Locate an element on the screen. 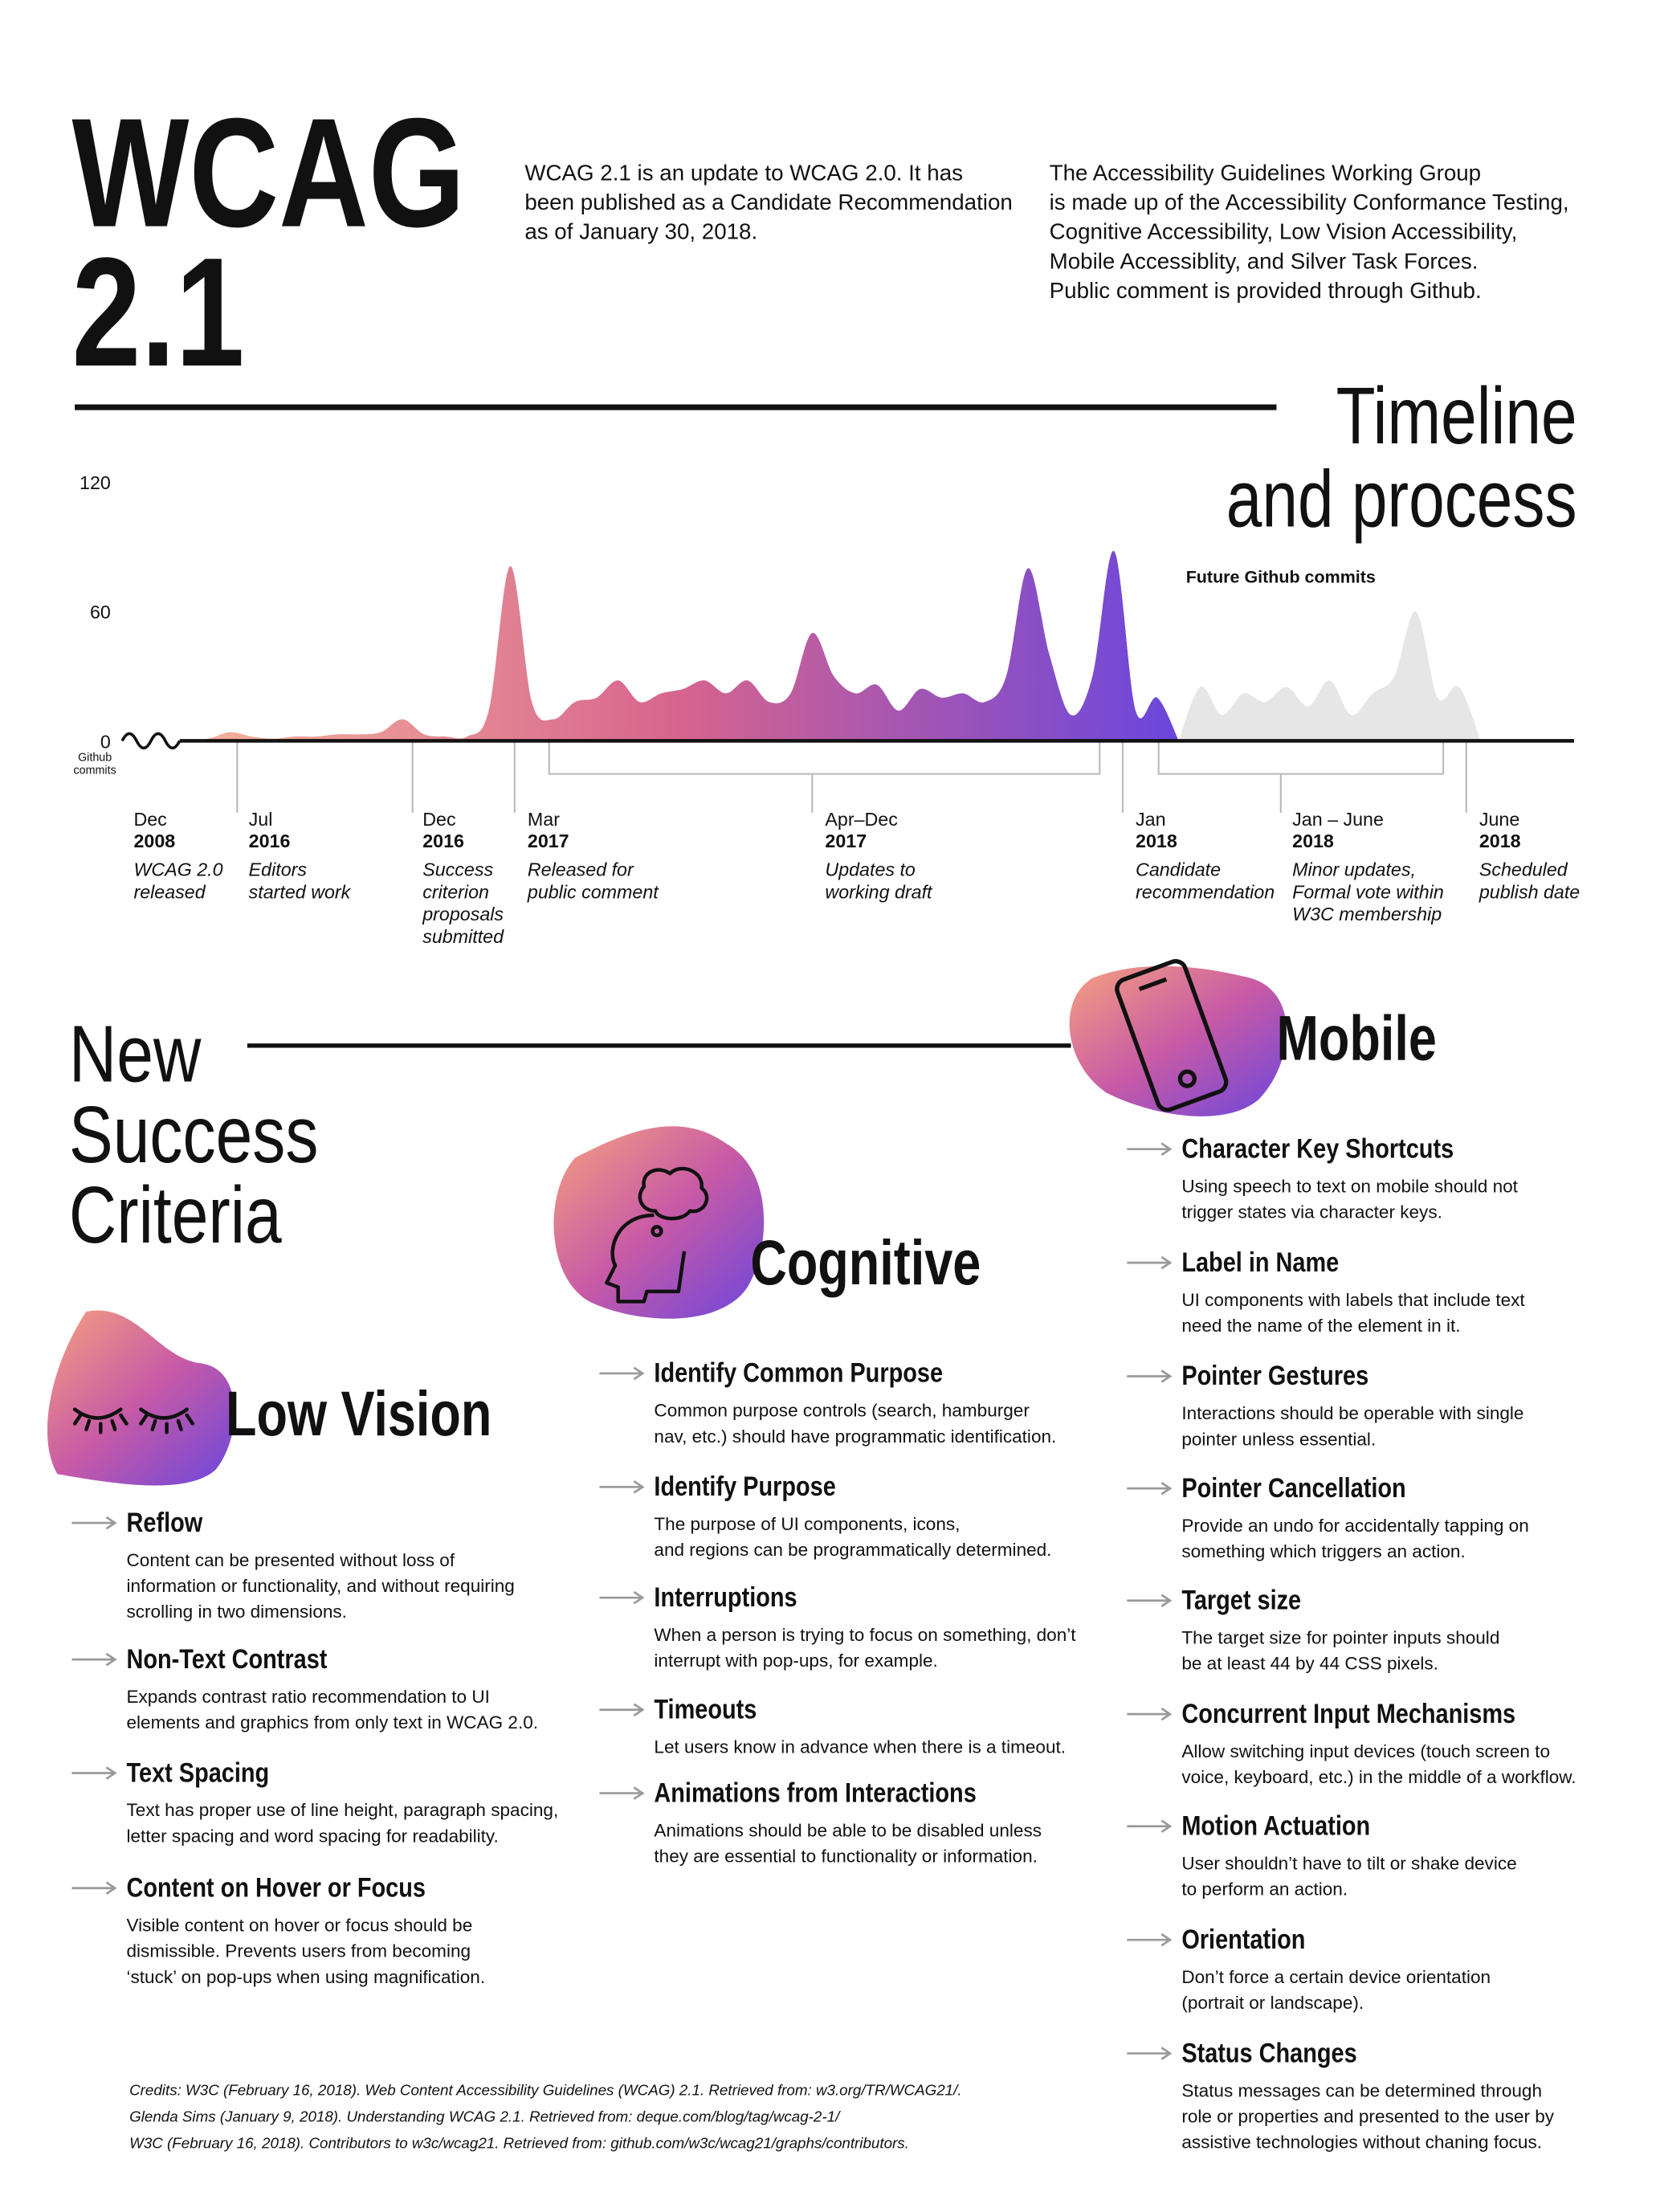 Image resolution: width=1656 pixels, height=2212 pixels. criterion-text: Content can be presented without loss of is located at coordinates (291, 1560).